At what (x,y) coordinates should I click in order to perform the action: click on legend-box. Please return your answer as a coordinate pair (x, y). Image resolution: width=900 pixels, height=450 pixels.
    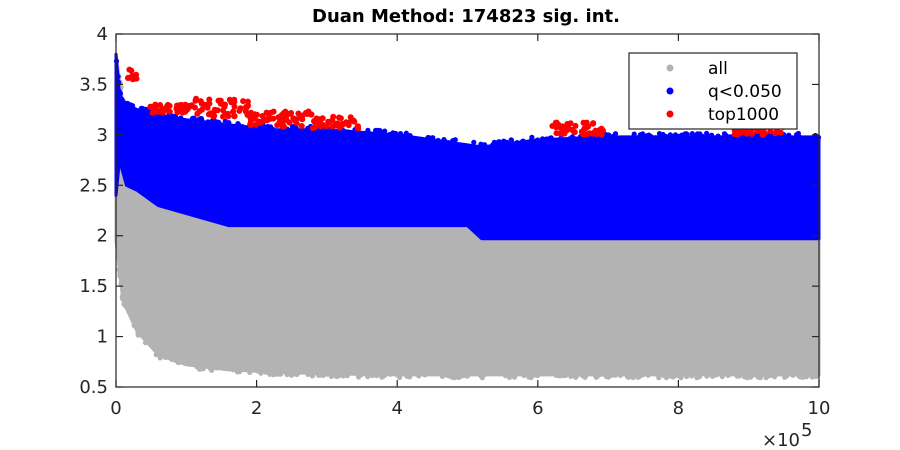
    Looking at the image, I should click on (713, 91).